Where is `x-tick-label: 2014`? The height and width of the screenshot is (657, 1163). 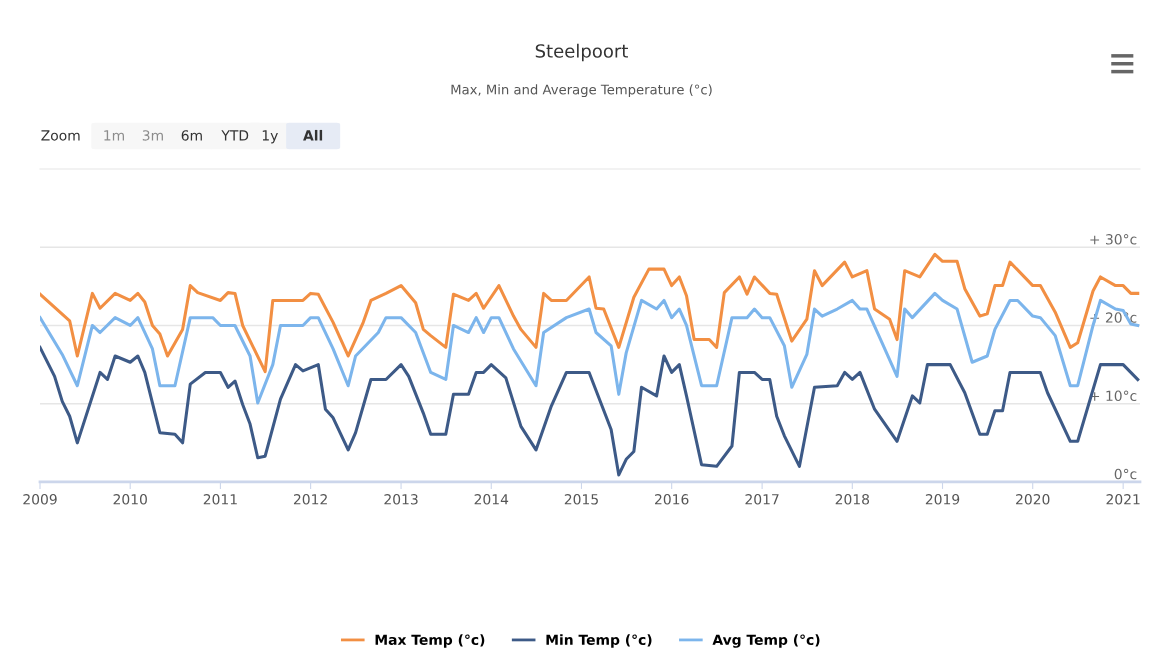 x-tick-label: 2014 is located at coordinates (491, 499).